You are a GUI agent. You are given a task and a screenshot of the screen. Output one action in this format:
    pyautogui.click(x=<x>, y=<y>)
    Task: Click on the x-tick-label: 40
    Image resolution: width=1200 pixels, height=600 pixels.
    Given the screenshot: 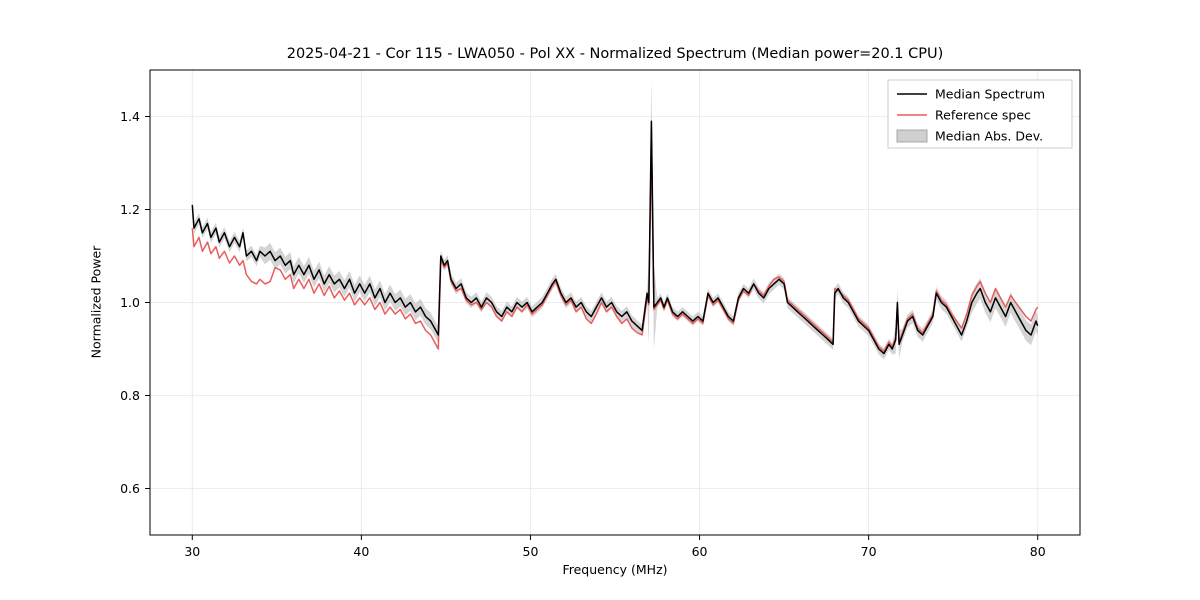 What is the action you would take?
    pyautogui.click(x=361, y=551)
    